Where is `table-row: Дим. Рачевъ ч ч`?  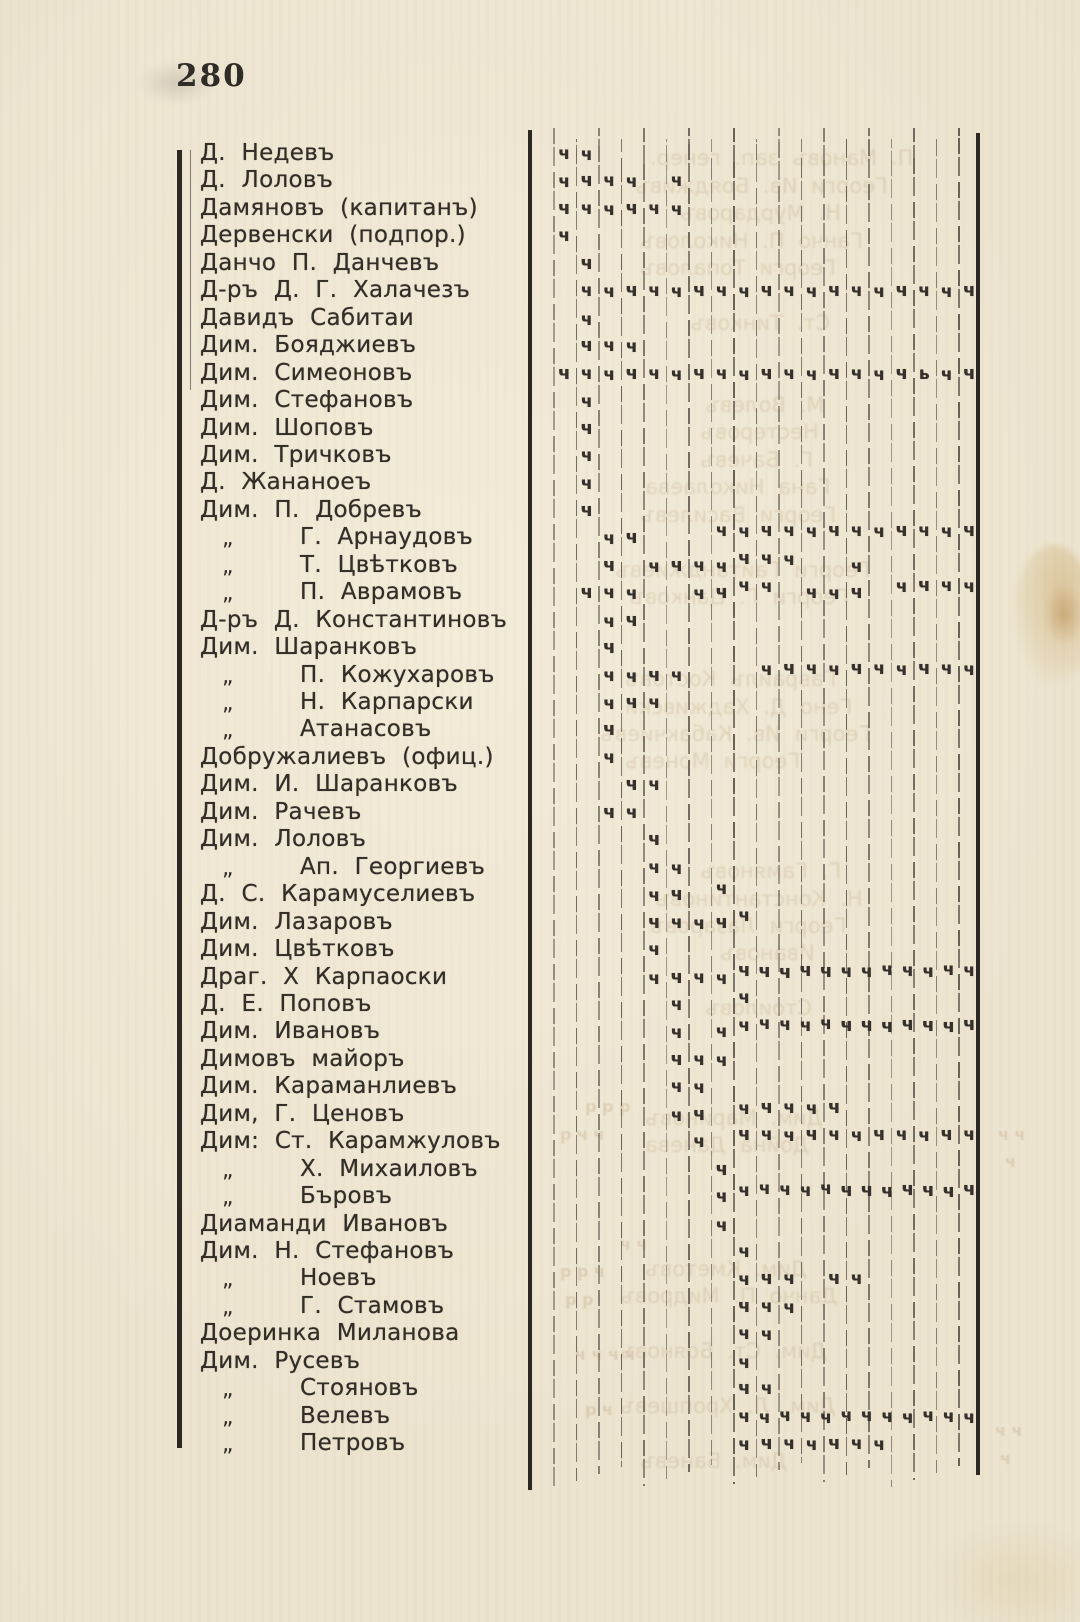 table-row: Дим. Рачевъ ч ч is located at coordinates (540, 812).